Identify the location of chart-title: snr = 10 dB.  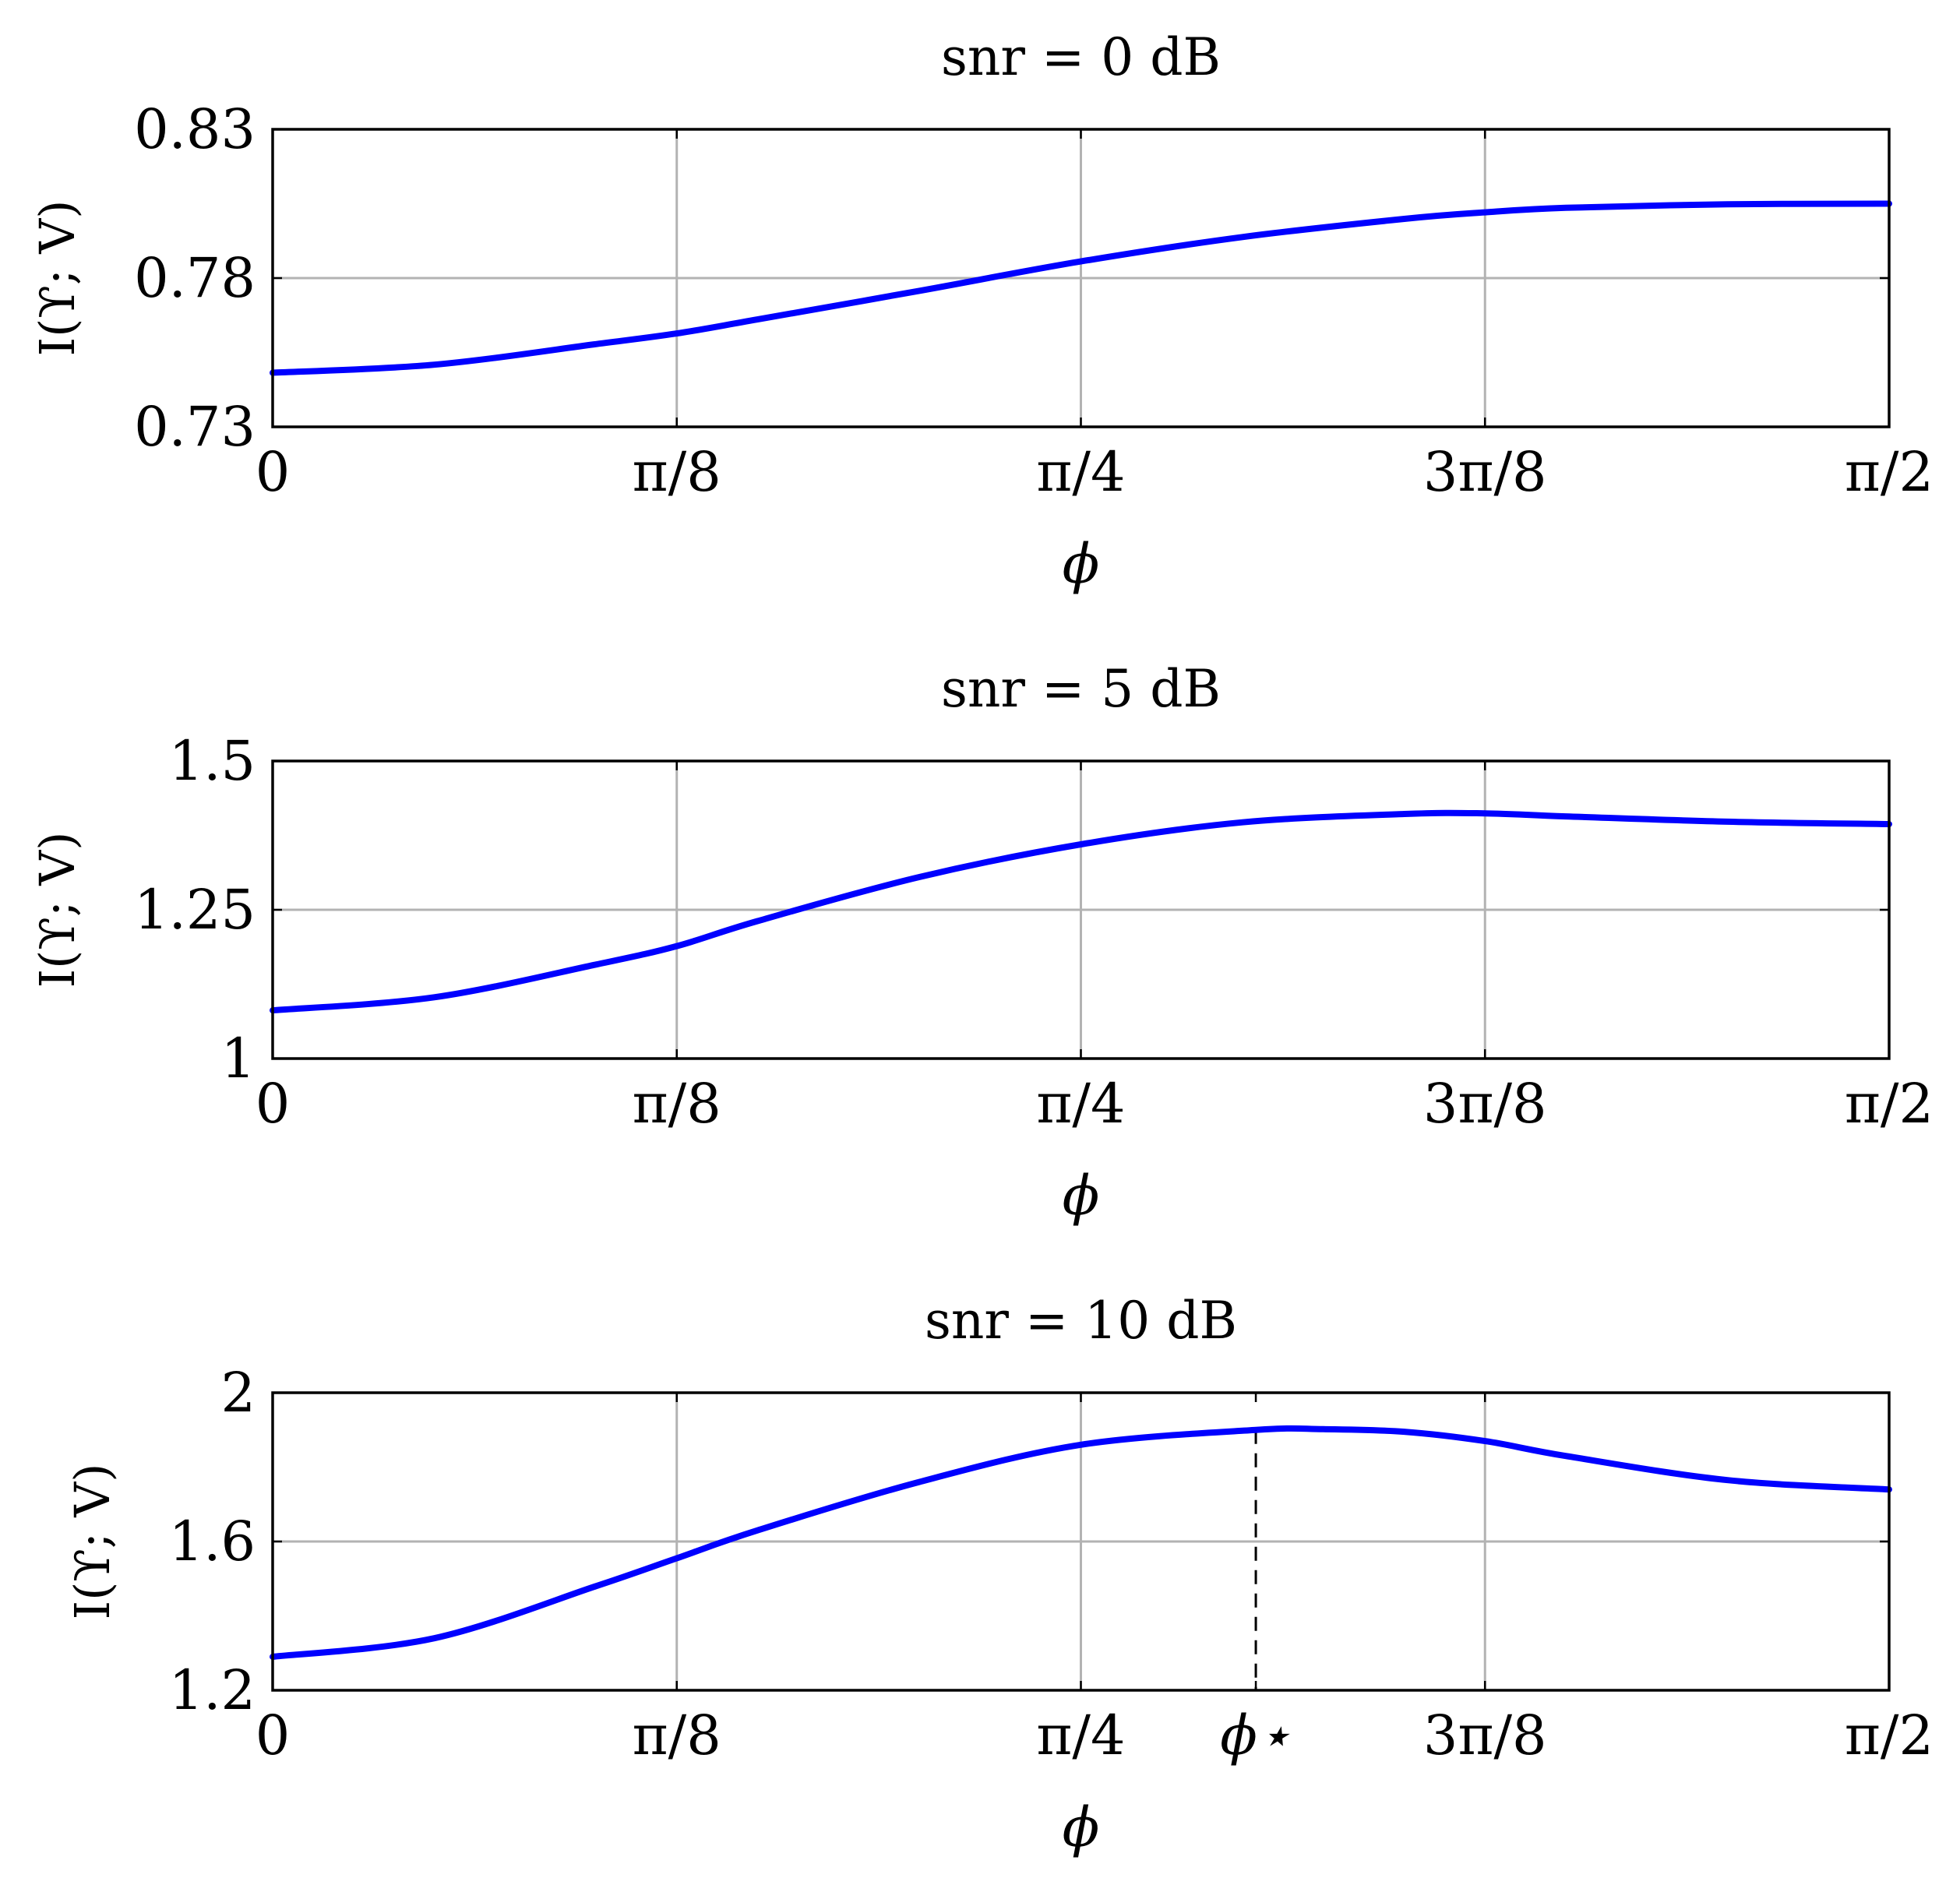
(1081, 1321).